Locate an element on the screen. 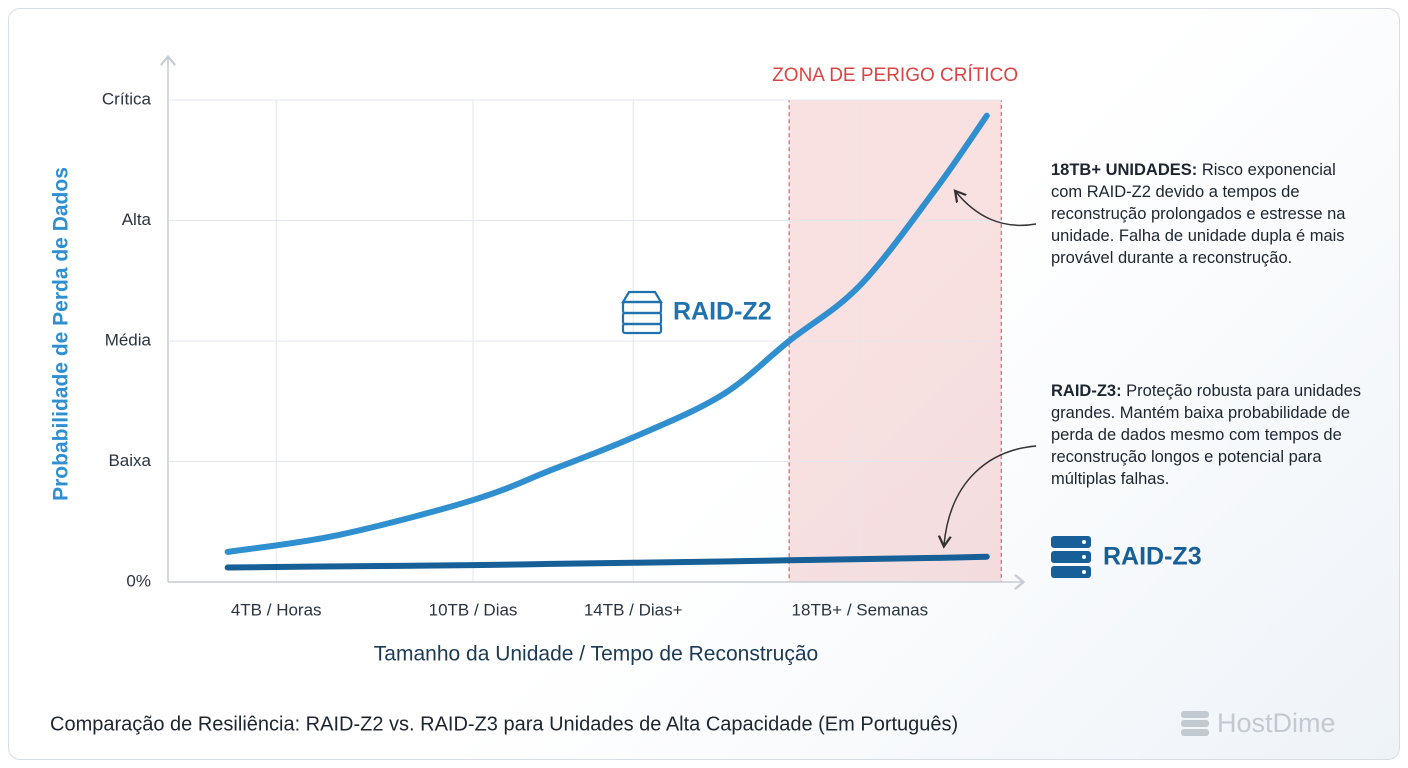  y-tick-label: Alta is located at coordinates (137, 219).